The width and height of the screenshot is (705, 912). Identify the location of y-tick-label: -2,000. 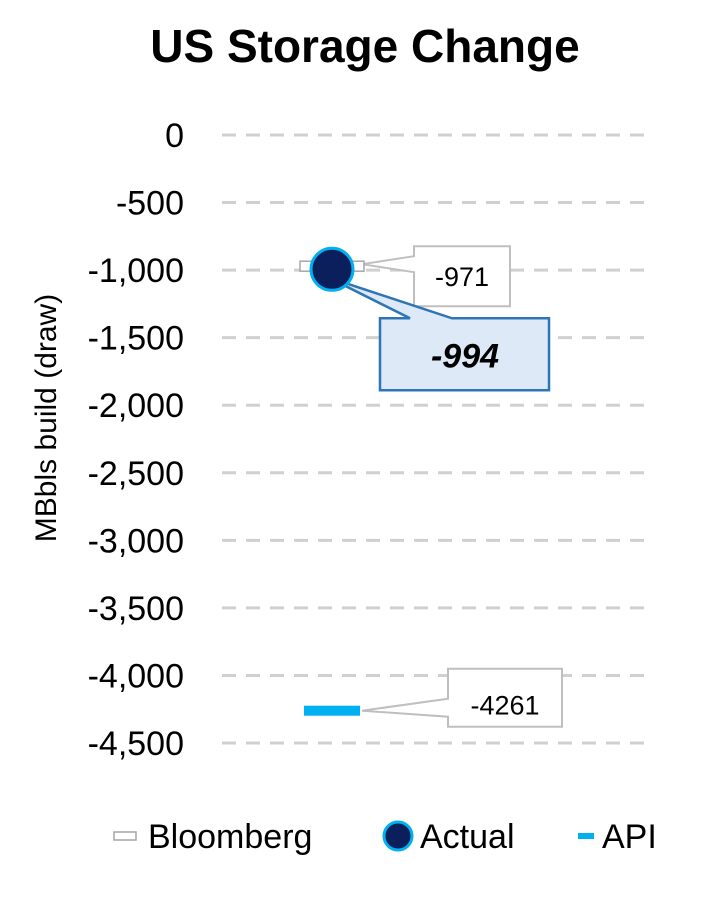
(136, 406).